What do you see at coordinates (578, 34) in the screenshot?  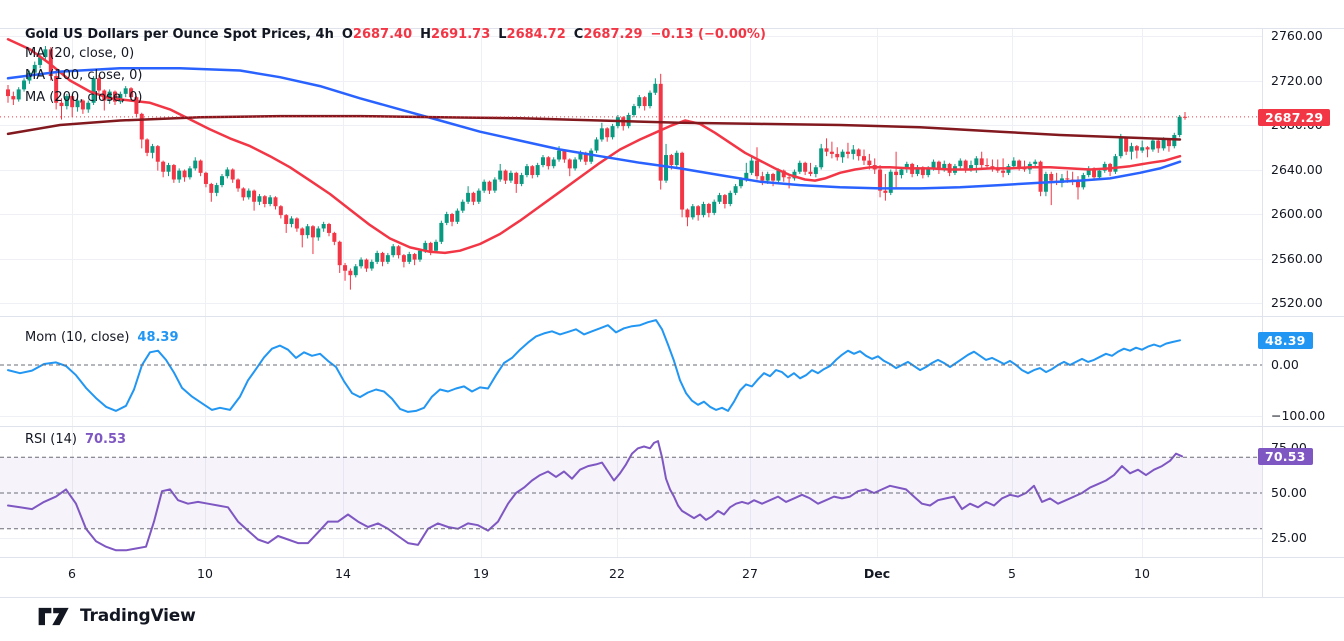 I see `close-label: C` at bounding box center [578, 34].